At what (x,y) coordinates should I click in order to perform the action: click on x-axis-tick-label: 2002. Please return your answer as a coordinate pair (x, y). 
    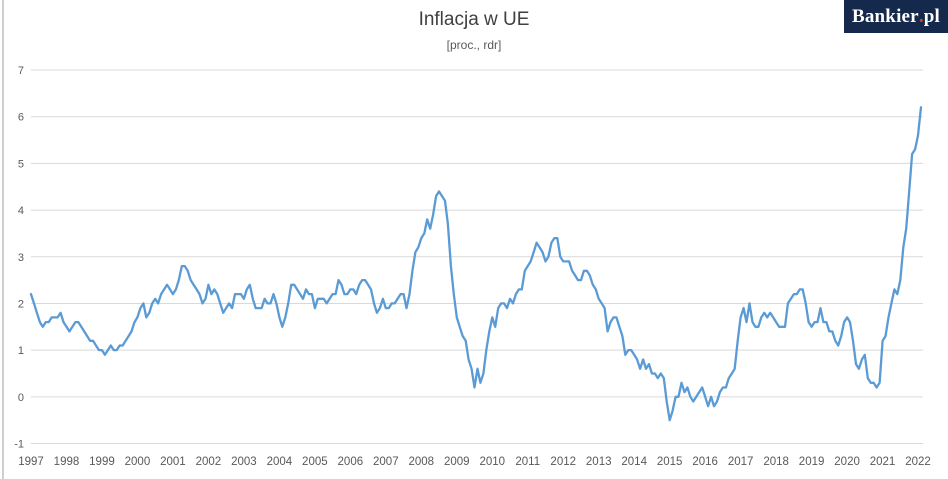
    Looking at the image, I should click on (209, 462).